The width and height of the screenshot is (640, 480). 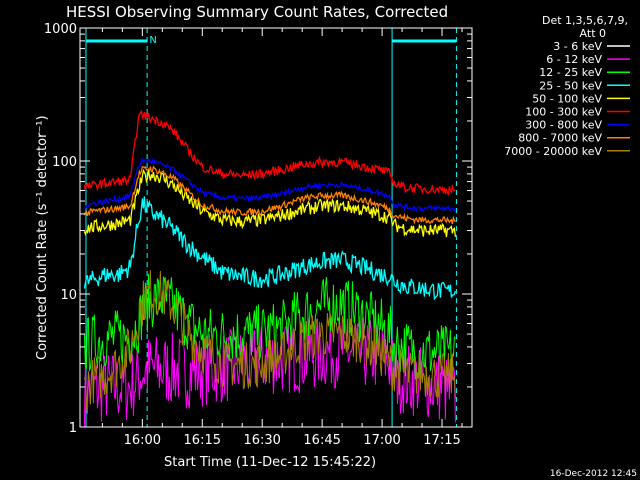 What do you see at coordinates (64, 162) in the screenshot?
I see `y-tick-label: 100` at bounding box center [64, 162].